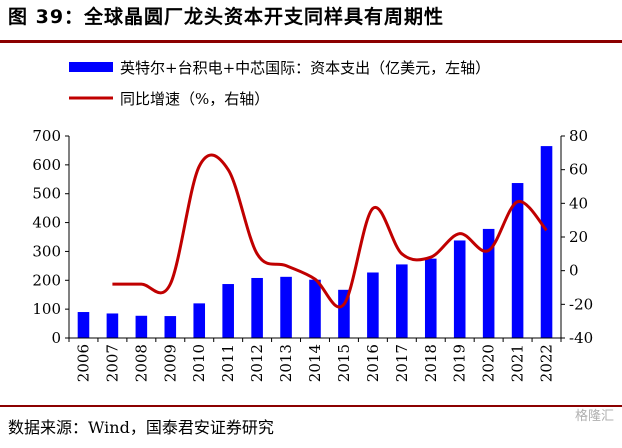  What do you see at coordinates (194, 99) in the screenshot?
I see `legend-line-label: 同比增速（%，右轴）` at bounding box center [194, 99].